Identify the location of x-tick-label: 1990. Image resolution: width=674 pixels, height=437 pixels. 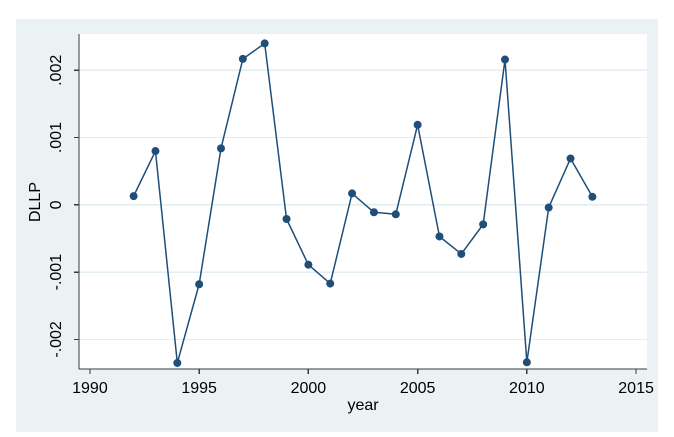
(90, 388).